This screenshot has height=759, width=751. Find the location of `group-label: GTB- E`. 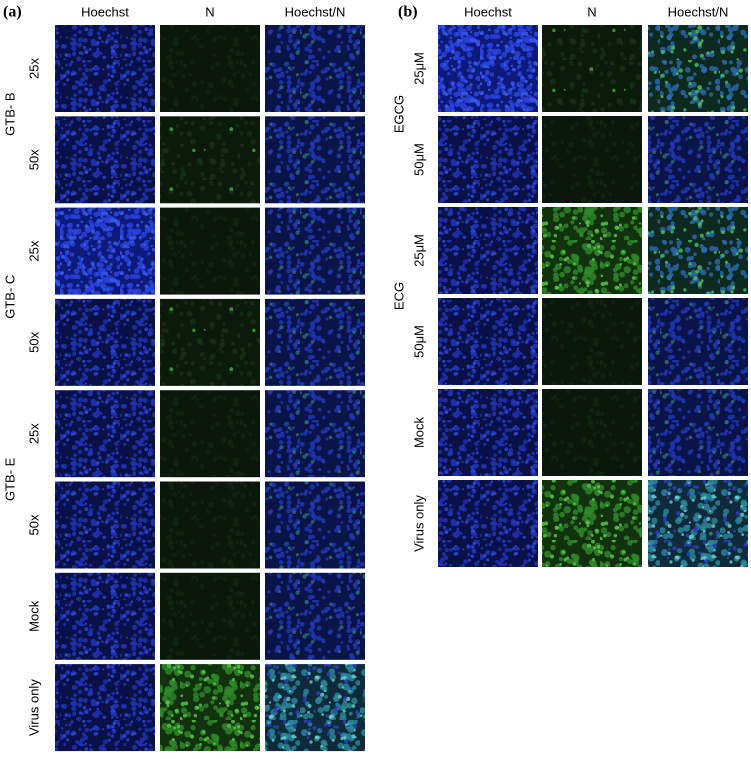

group-label: GTB- E is located at coordinates (9, 479).